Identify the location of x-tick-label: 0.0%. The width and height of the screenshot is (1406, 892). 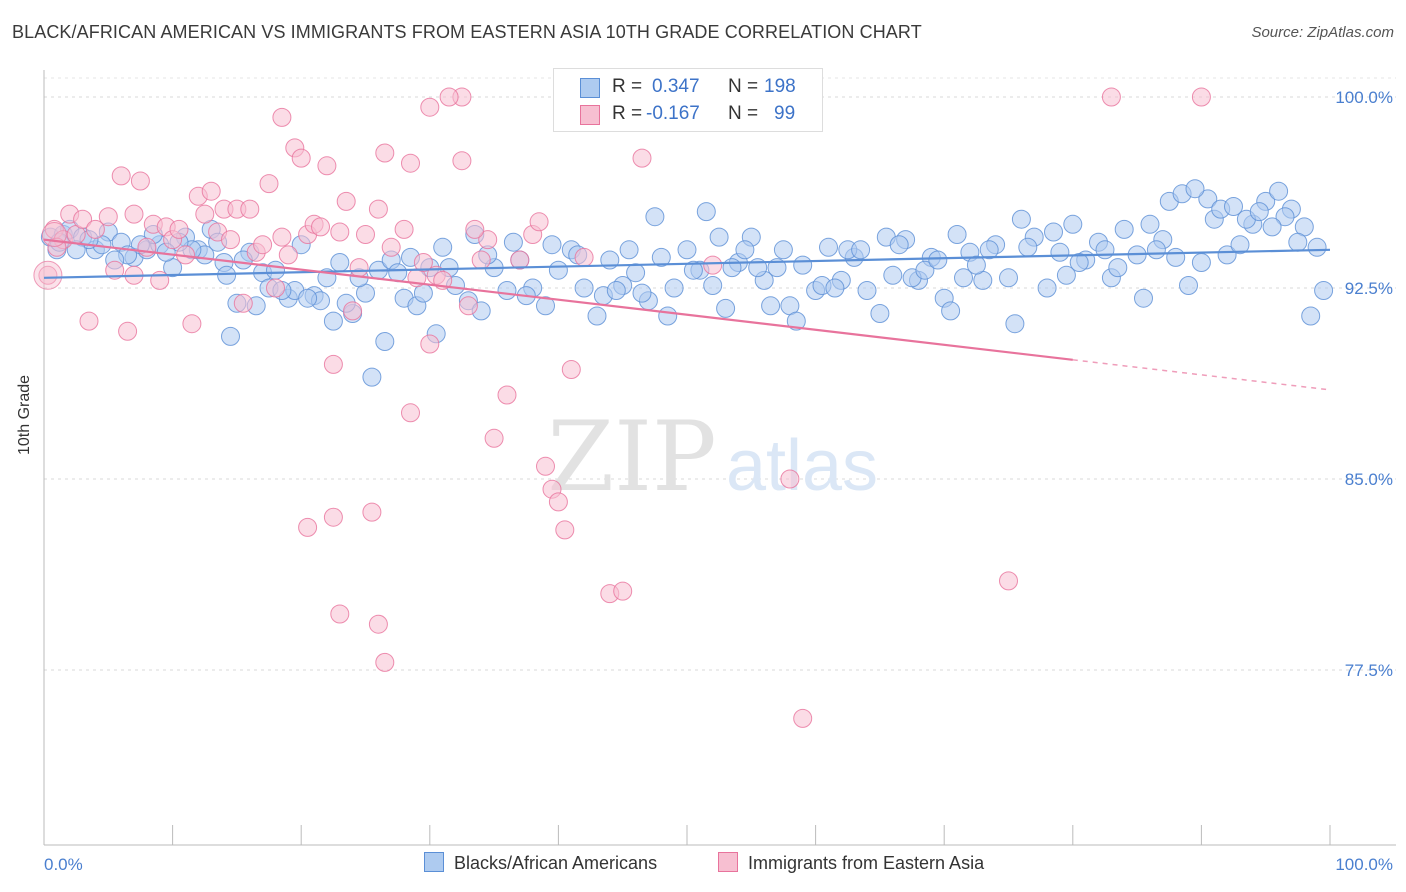
(63, 864).